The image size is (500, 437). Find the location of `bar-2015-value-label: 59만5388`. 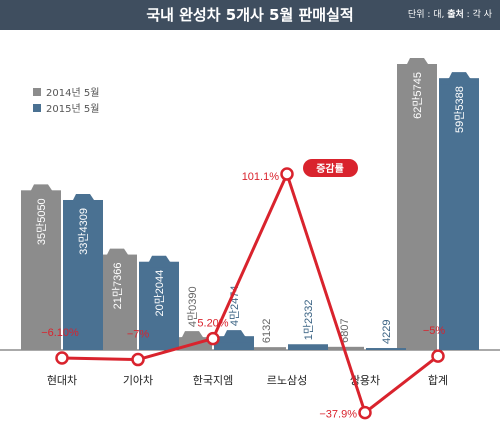

bar-2015-value-label: 59만5388 is located at coordinates (459, 109).